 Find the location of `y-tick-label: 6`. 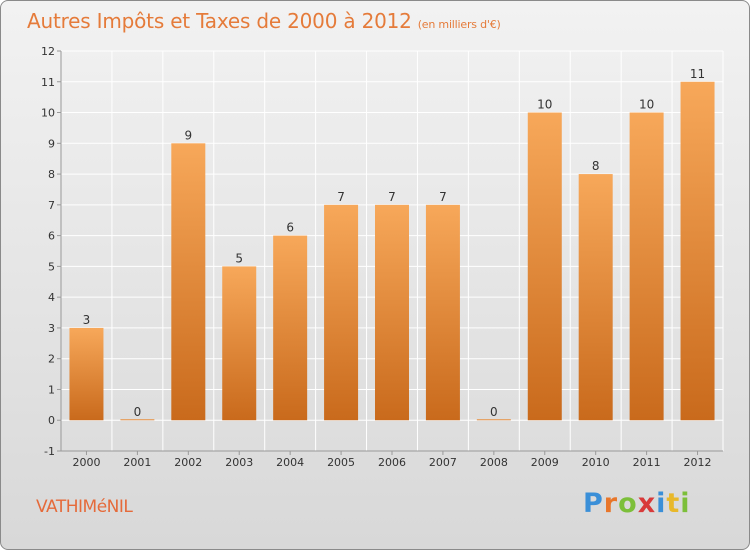

y-tick-label: 6 is located at coordinates (51, 236).